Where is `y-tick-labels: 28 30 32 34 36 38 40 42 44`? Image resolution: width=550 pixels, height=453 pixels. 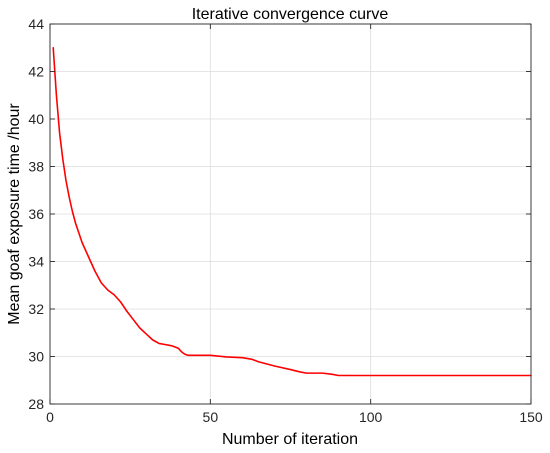
y-tick-labels: 28 30 32 34 36 38 40 42 44 is located at coordinates (36, 214).